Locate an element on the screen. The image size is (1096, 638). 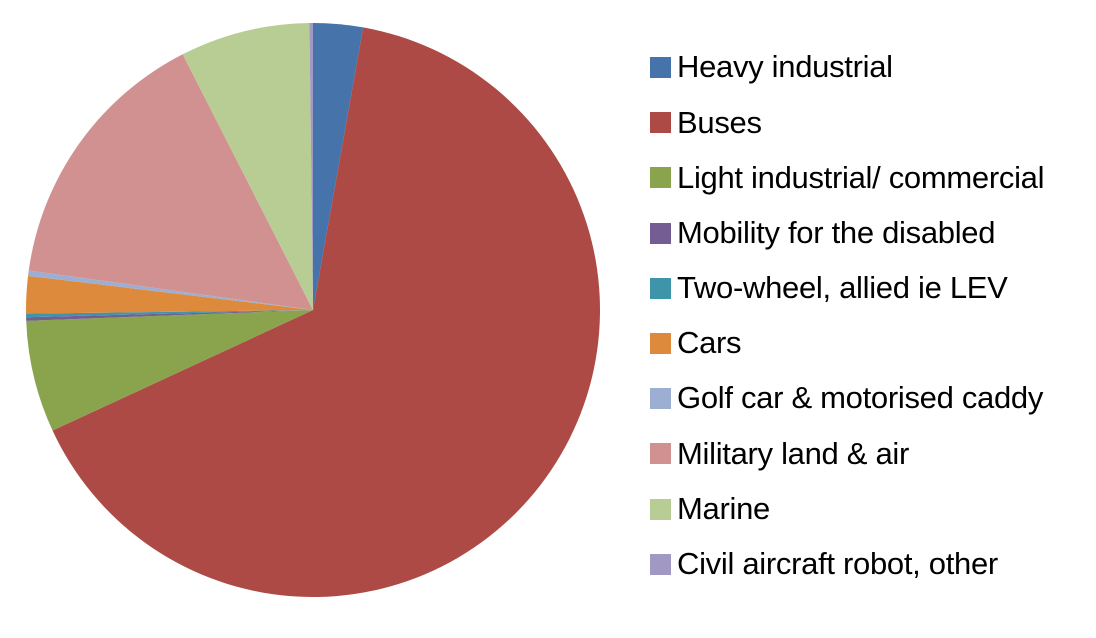
legend-item-marine: Marine is located at coordinates (847, 509).